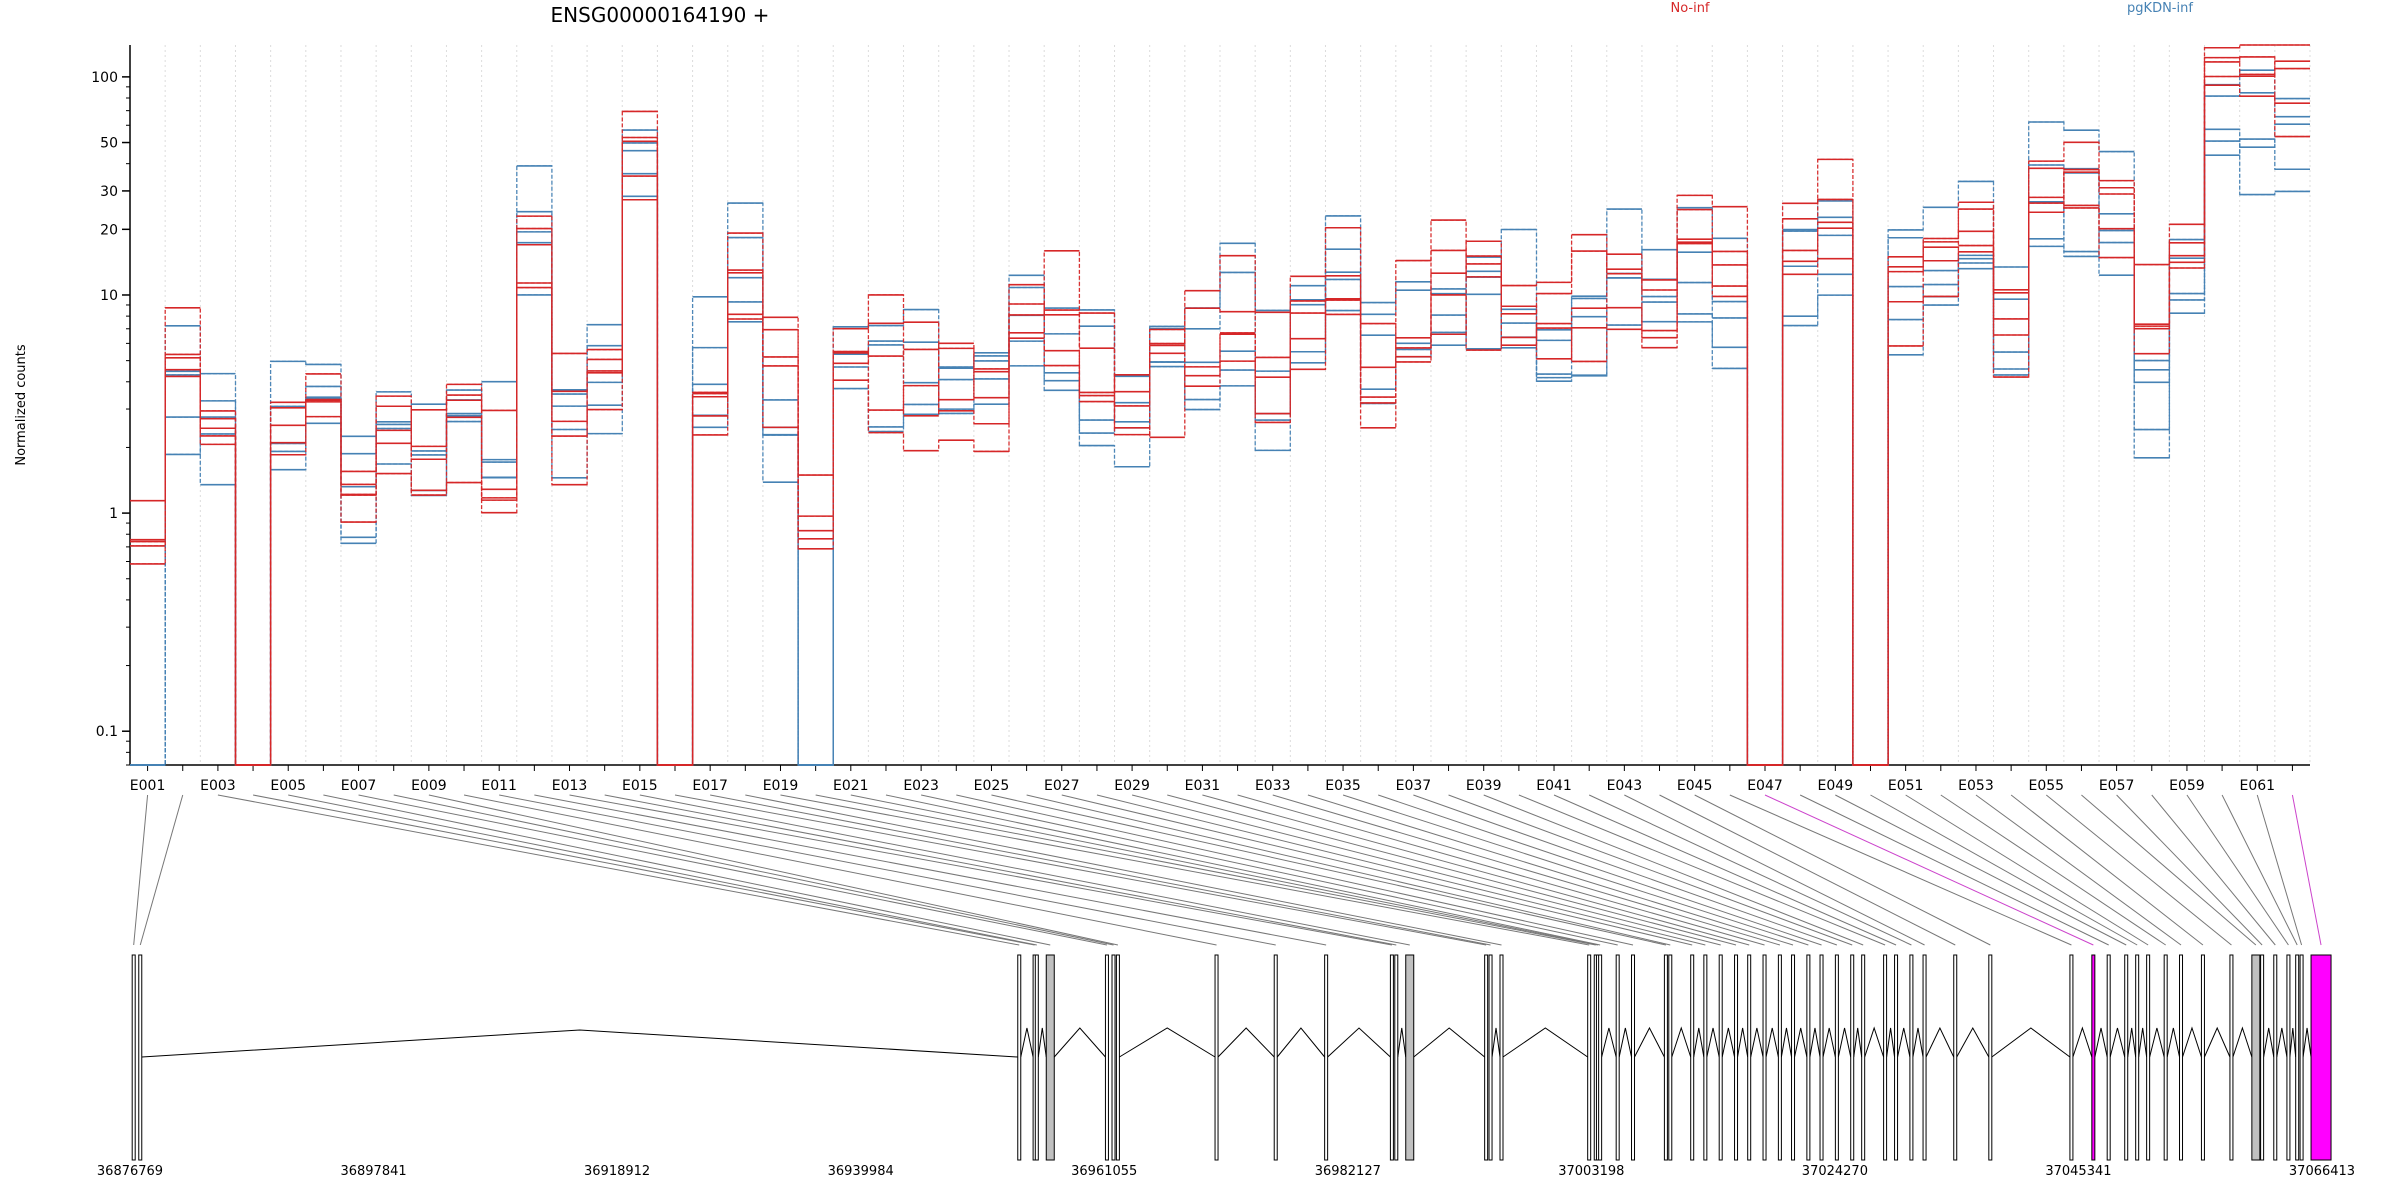 The height and width of the screenshot is (1200, 2400). Describe the element at coordinates (660, 15) in the screenshot. I see `chart-title: ENSG00000164190 +` at that location.